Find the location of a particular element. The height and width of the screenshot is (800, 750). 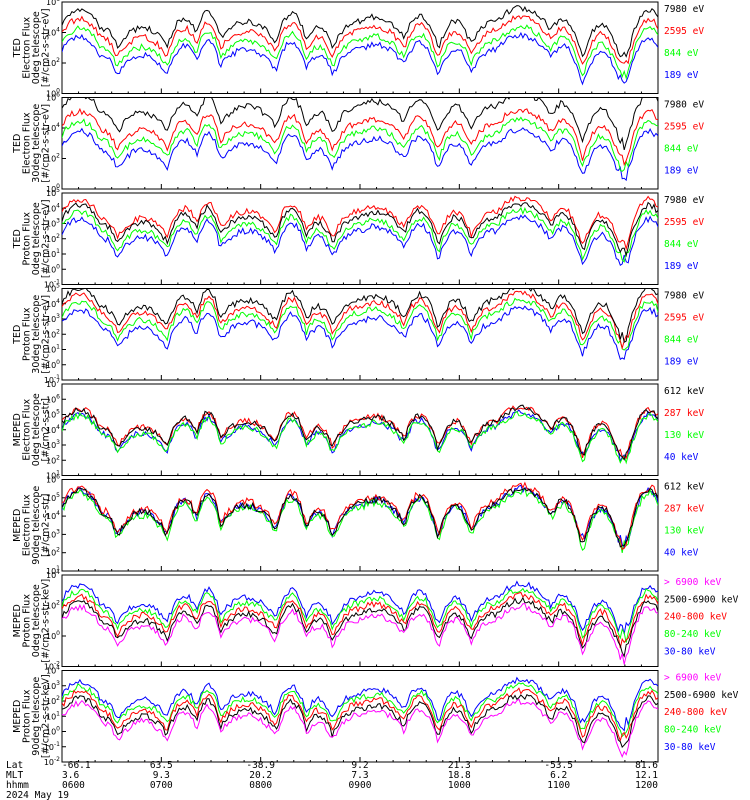

legend-item: 189 eV is located at coordinates (681, 266).